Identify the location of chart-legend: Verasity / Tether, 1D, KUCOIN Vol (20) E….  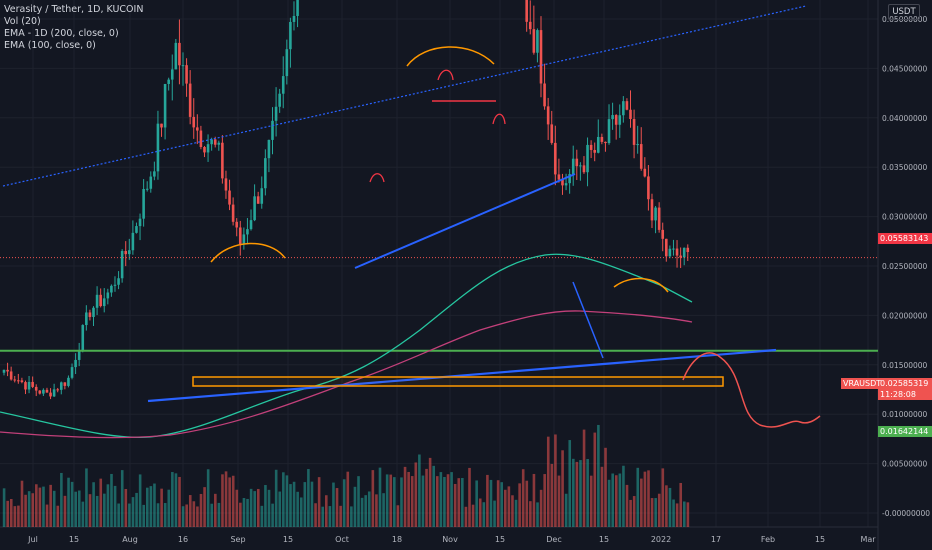
(73, 28).